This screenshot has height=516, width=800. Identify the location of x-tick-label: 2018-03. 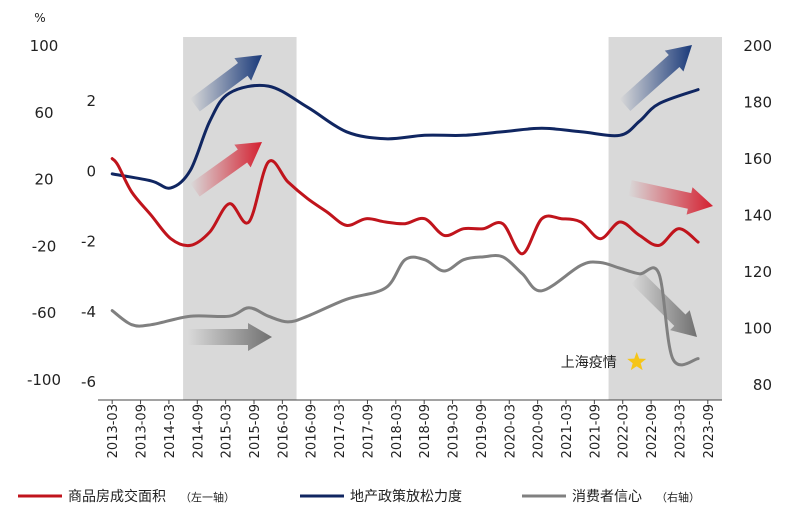
(397, 431).